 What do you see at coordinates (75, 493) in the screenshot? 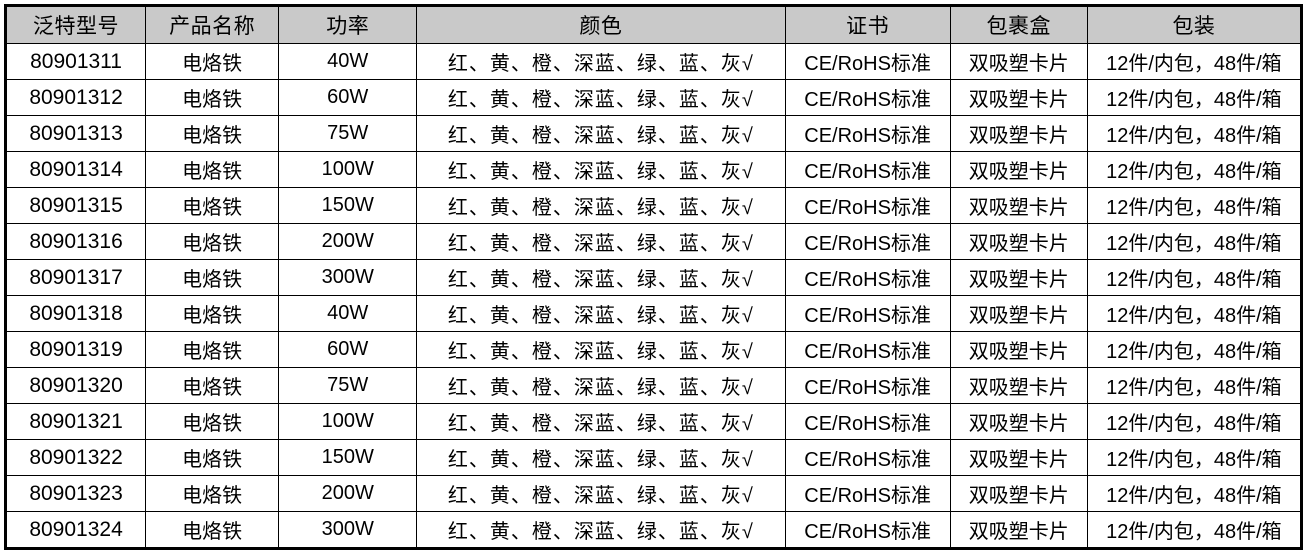
I see `cell-model: 80901323` at bounding box center [75, 493].